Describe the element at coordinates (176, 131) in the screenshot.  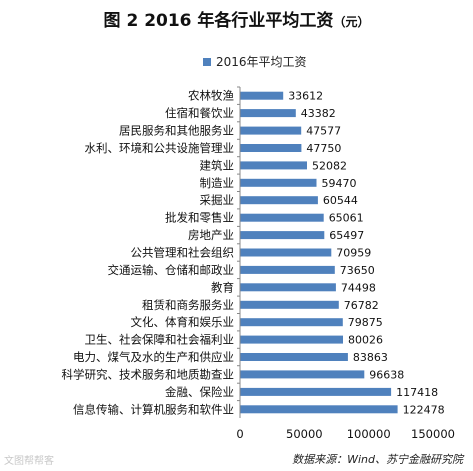
I see `category-label-2: 居民服务和其他服务业` at that location.